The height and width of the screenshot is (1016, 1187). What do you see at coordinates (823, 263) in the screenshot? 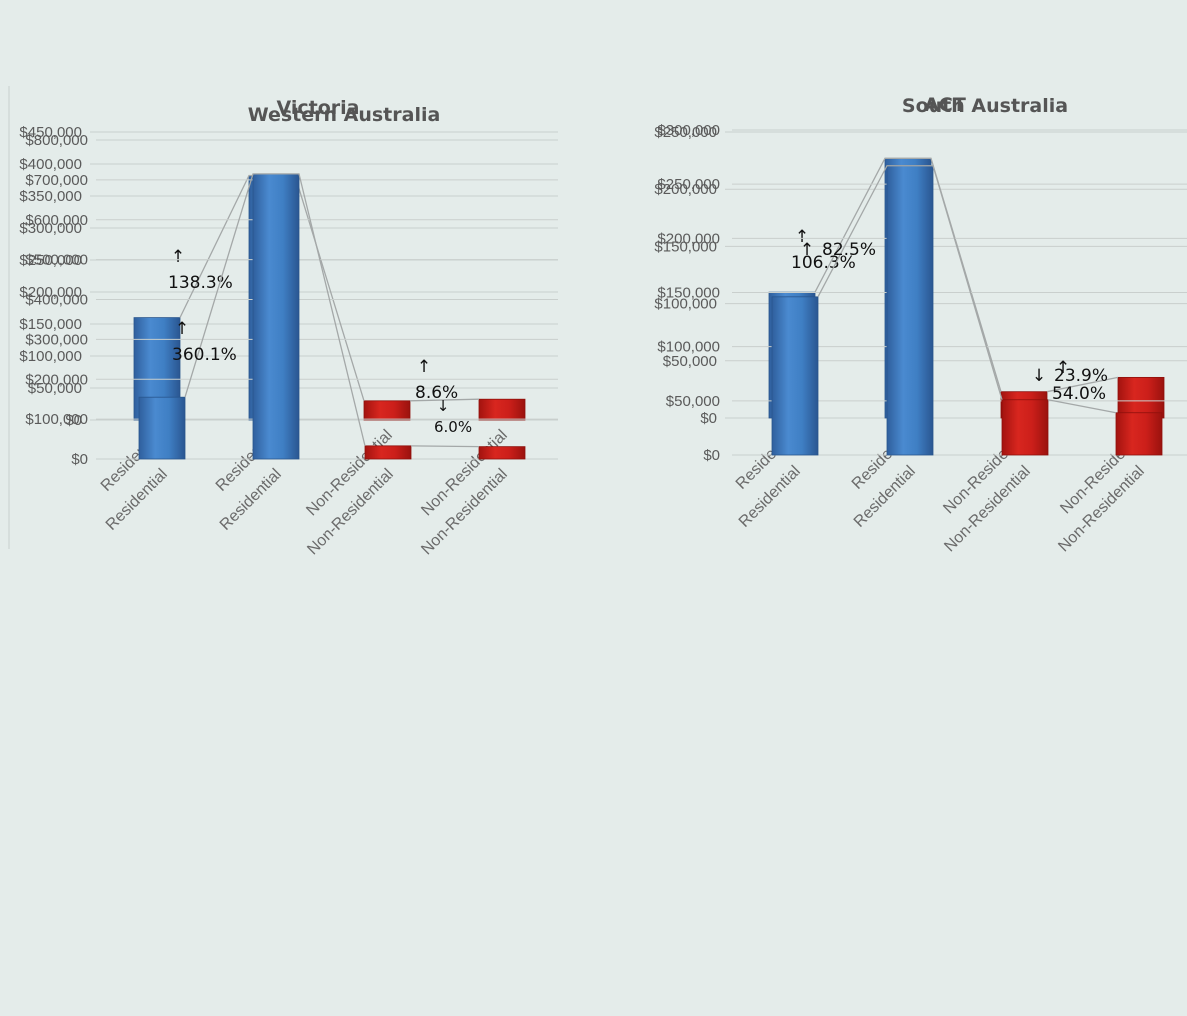
I see `change-percent-label: 106.3%` at bounding box center [823, 263].